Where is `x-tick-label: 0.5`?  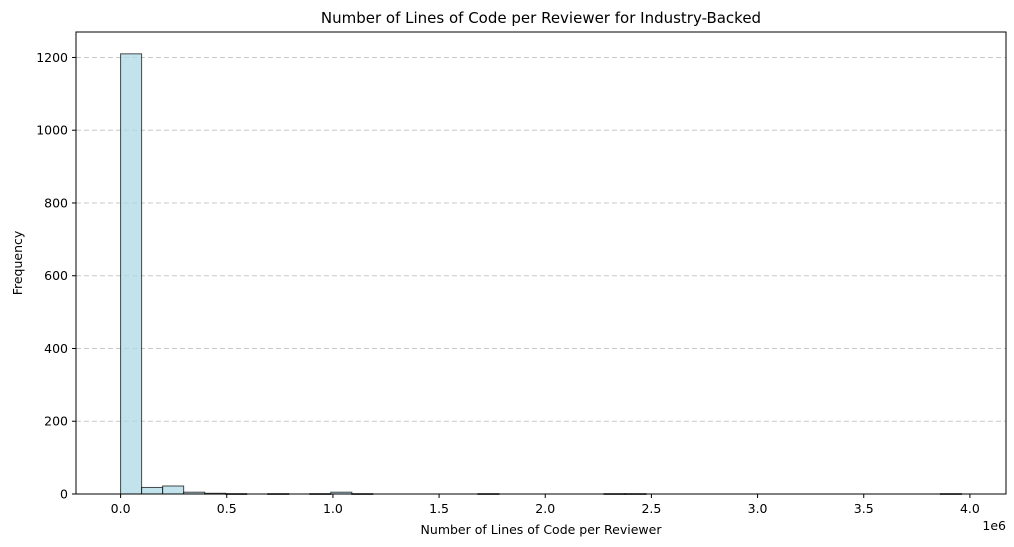 x-tick-label: 0.5 is located at coordinates (227, 508).